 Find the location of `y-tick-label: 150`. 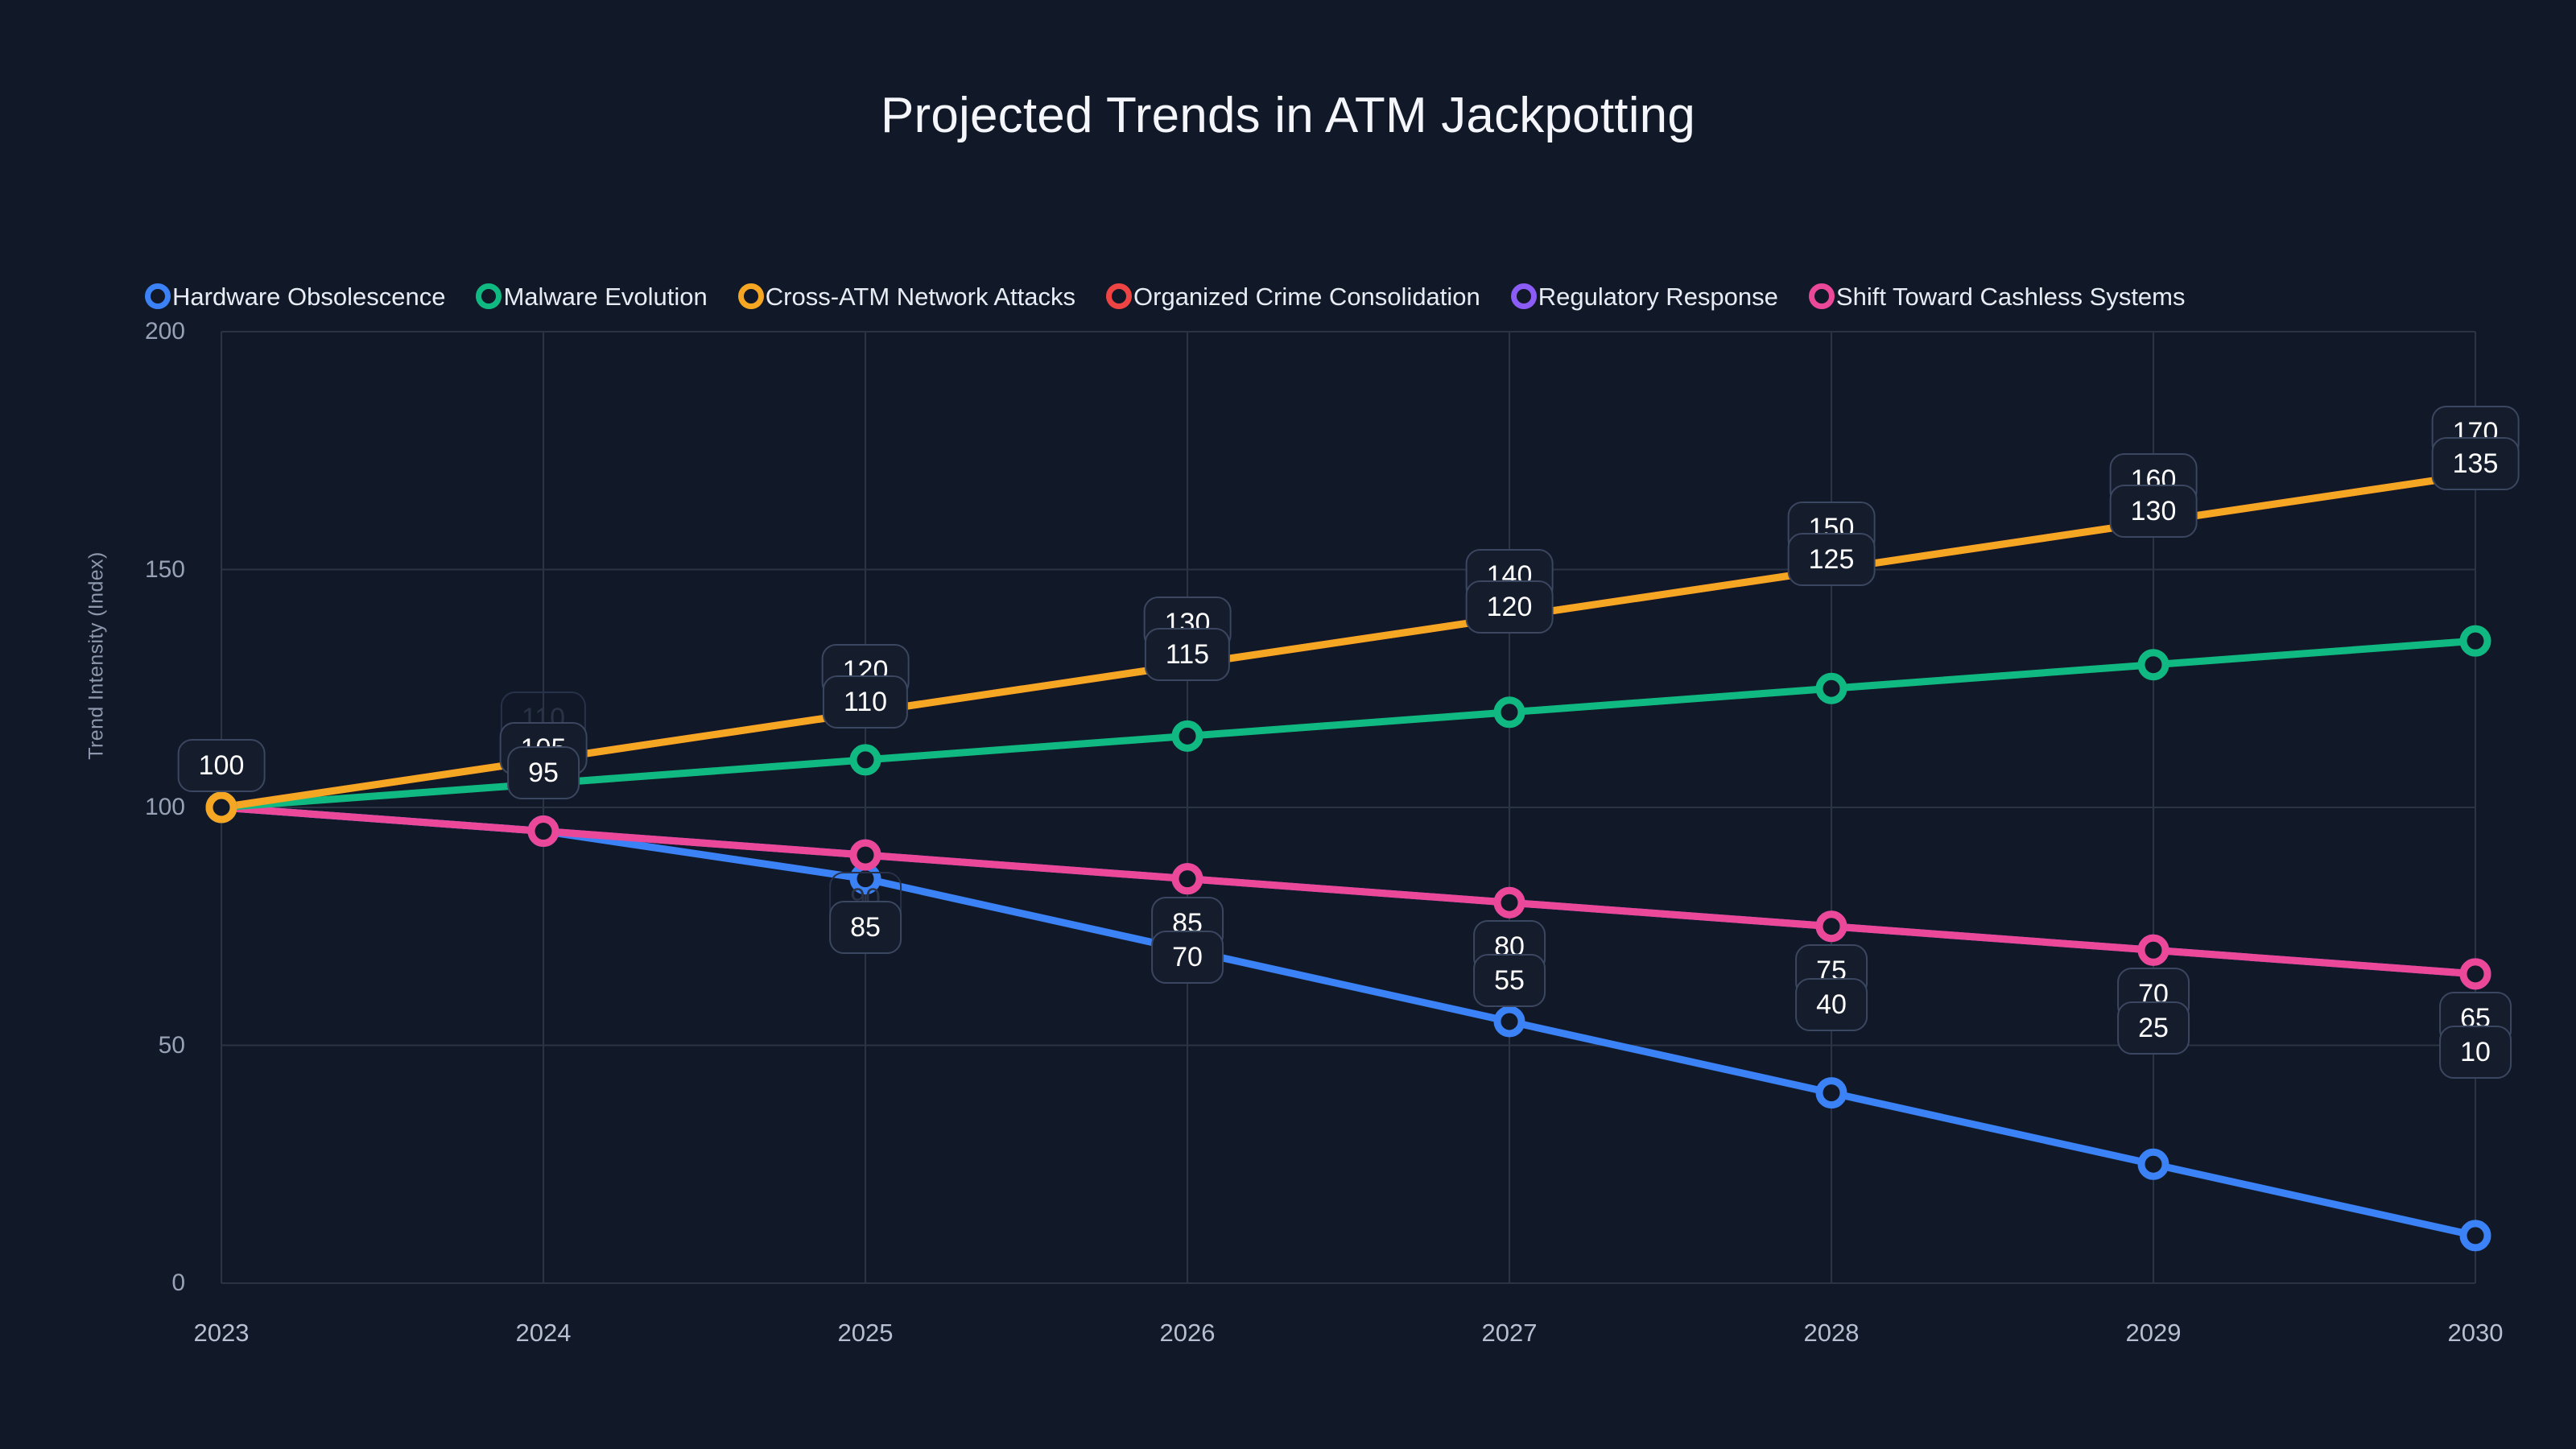

y-tick-label: 150 is located at coordinates (164, 569).